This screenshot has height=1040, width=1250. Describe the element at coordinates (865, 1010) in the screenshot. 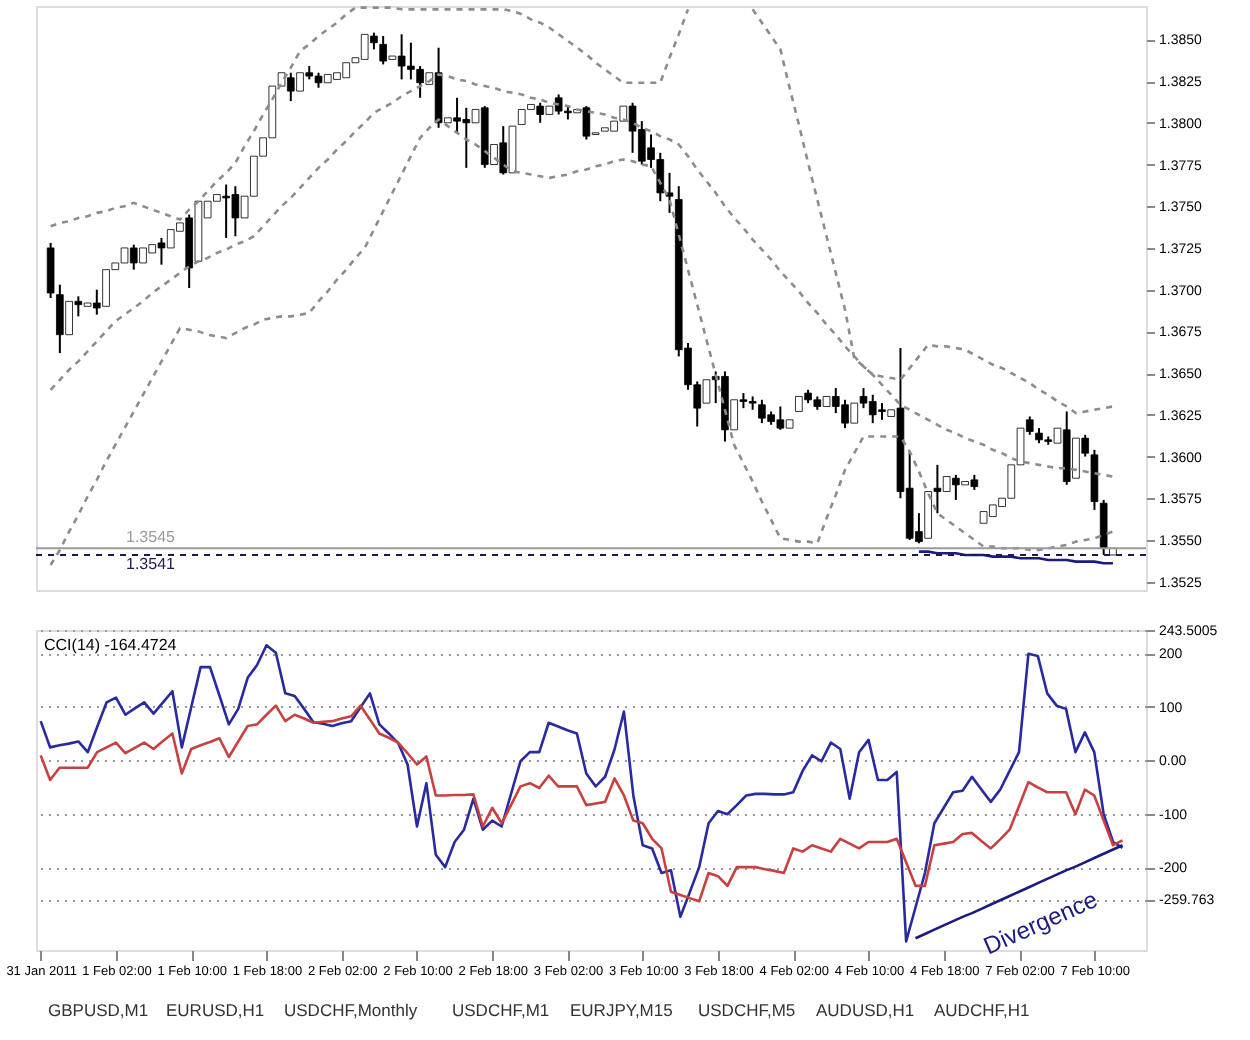

I see `text: AUDUSD,H1` at that location.